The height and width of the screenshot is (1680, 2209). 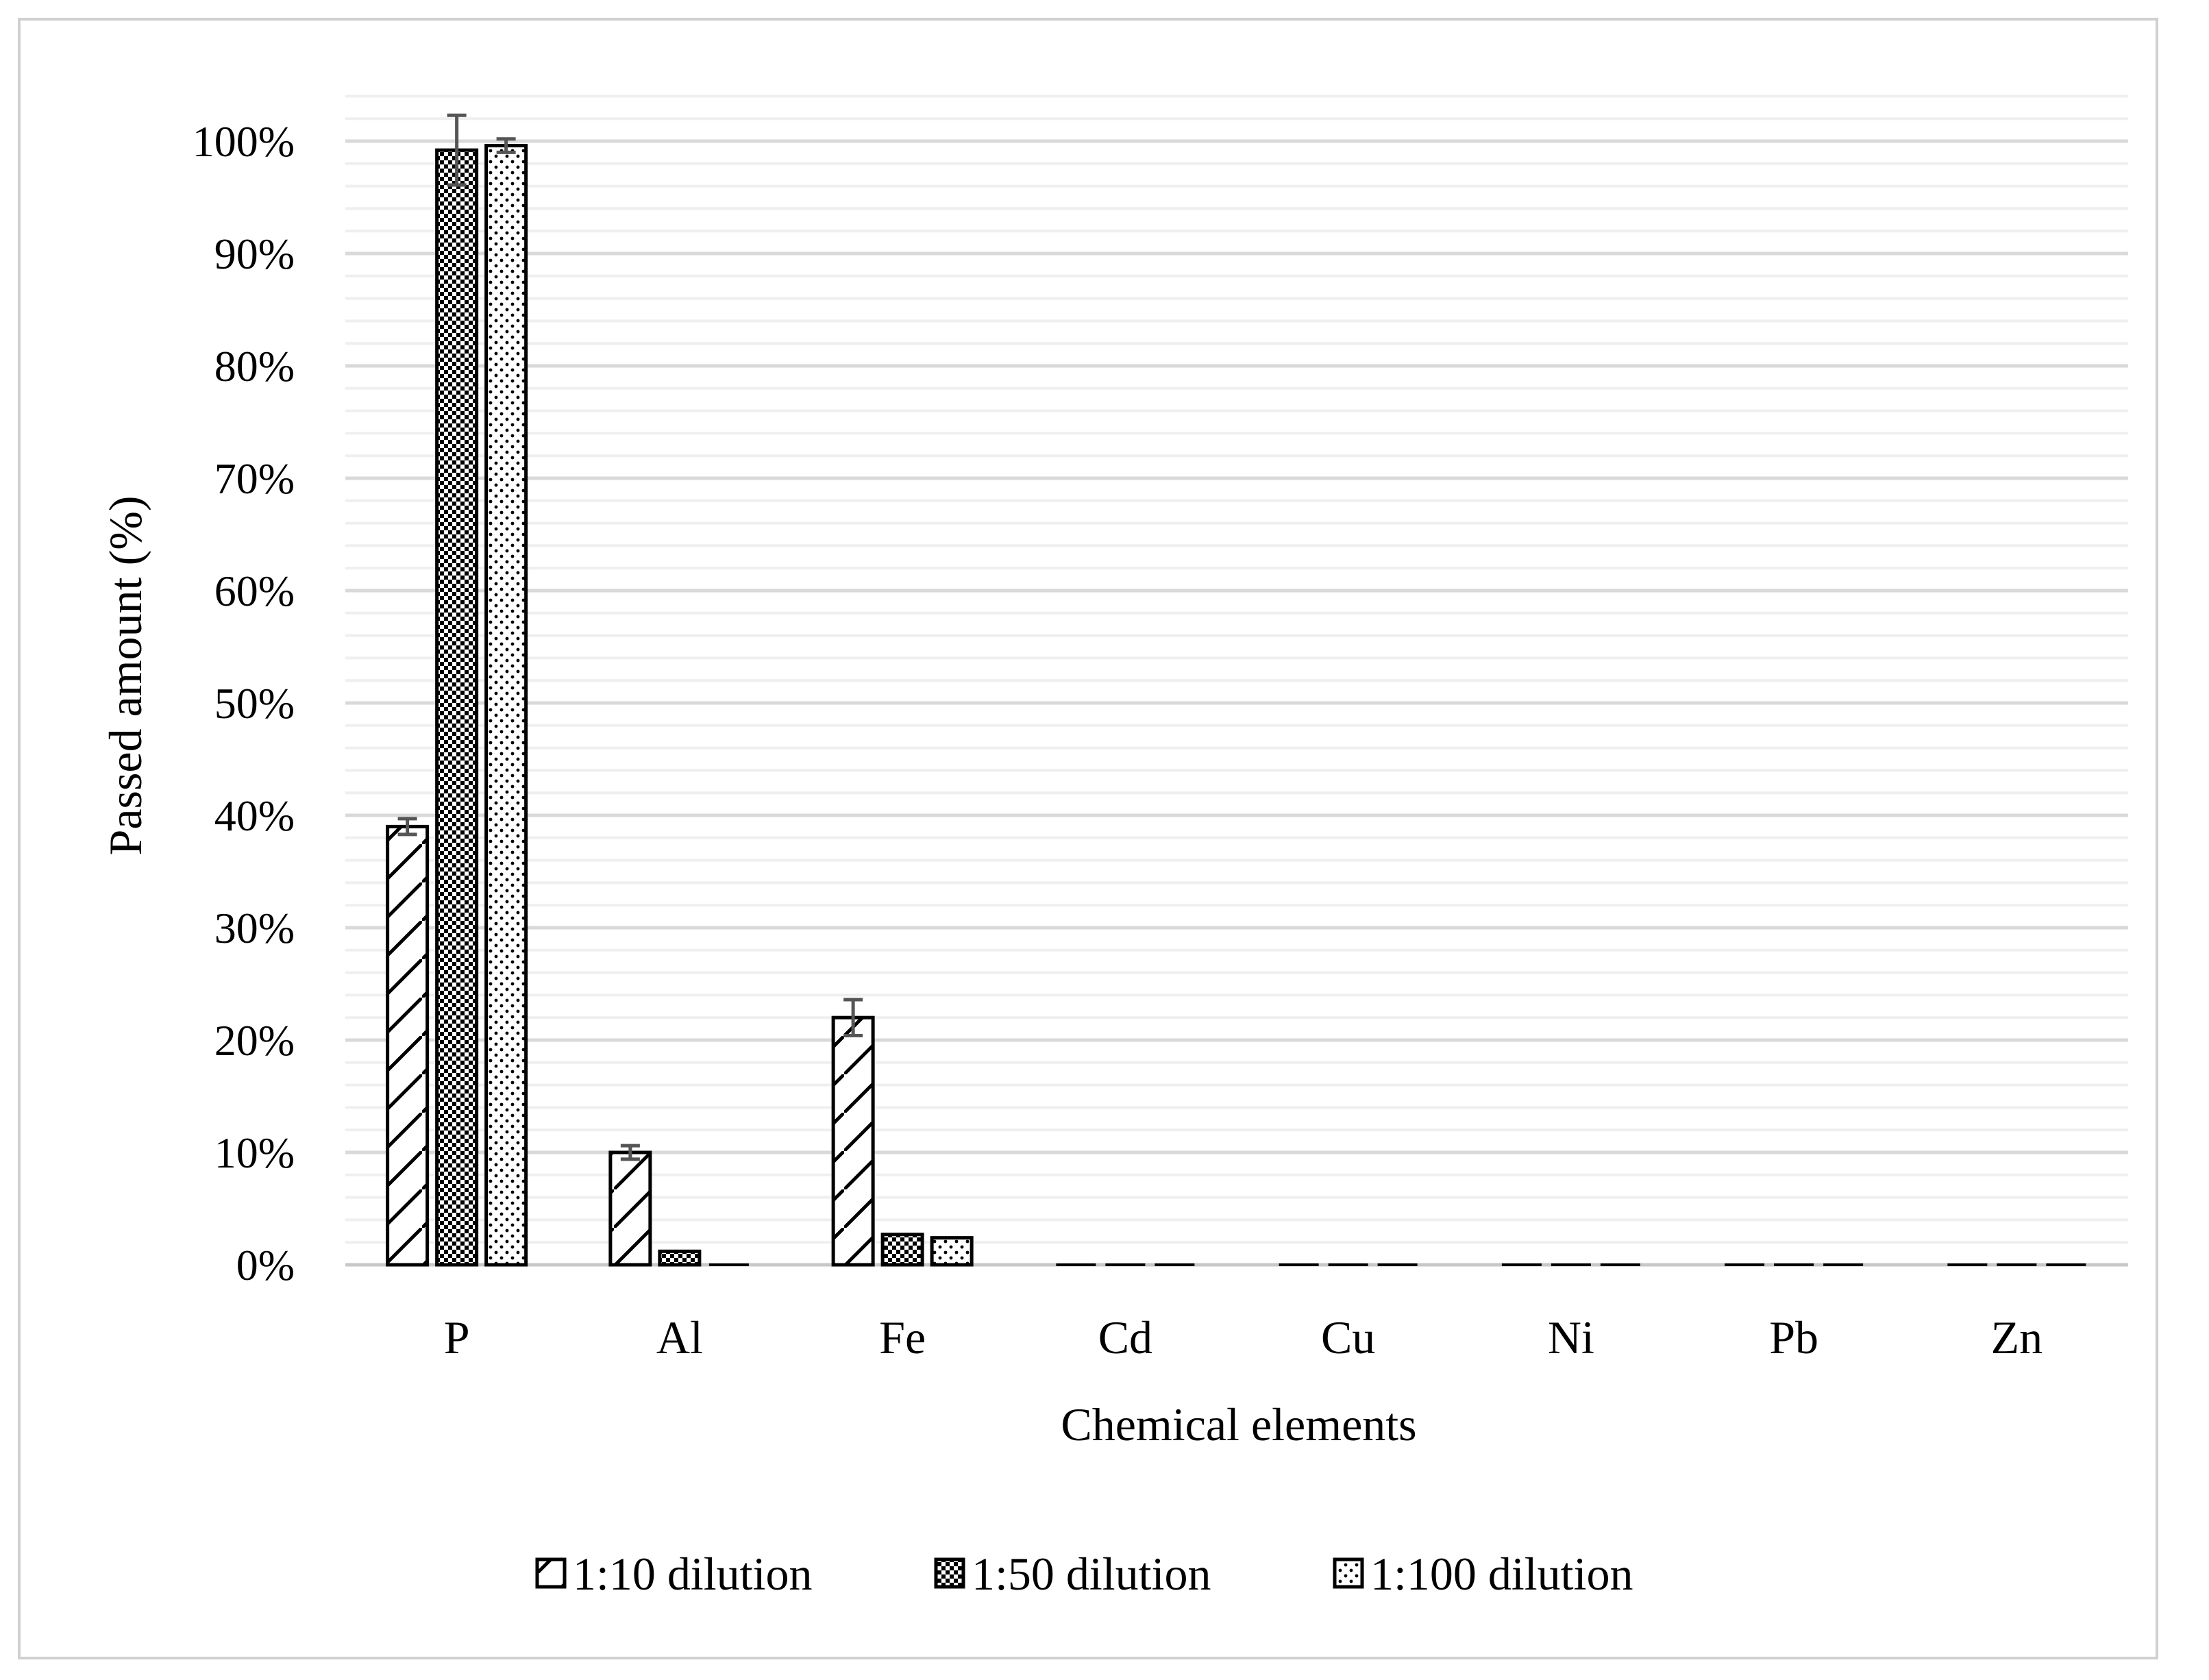 I want to click on y-tick-label: 70%, so click(x=255, y=478).